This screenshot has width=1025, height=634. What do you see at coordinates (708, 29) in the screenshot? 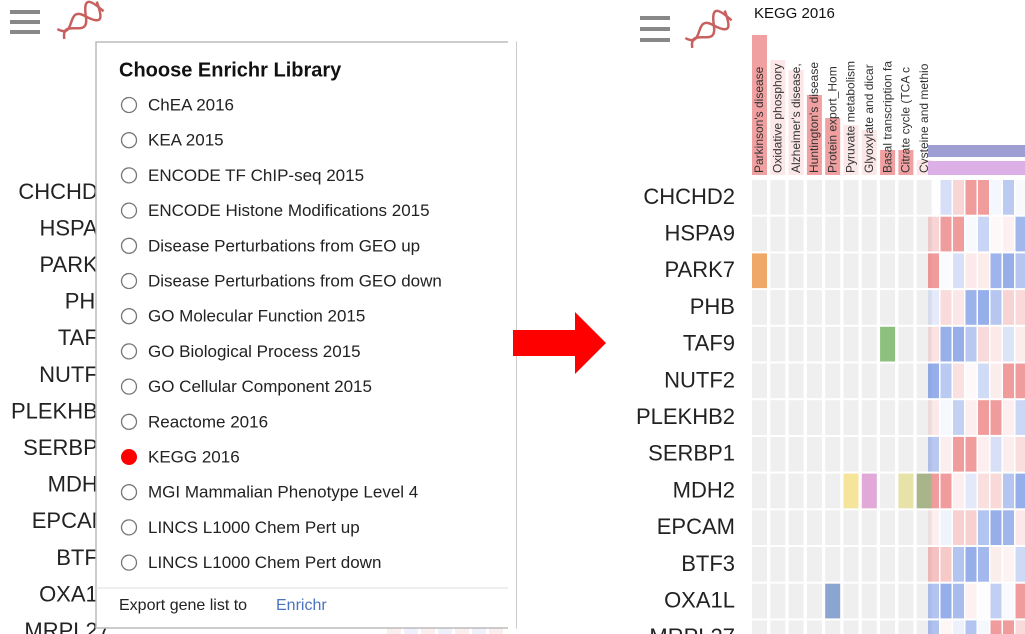
I see `dna-logo` at bounding box center [708, 29].